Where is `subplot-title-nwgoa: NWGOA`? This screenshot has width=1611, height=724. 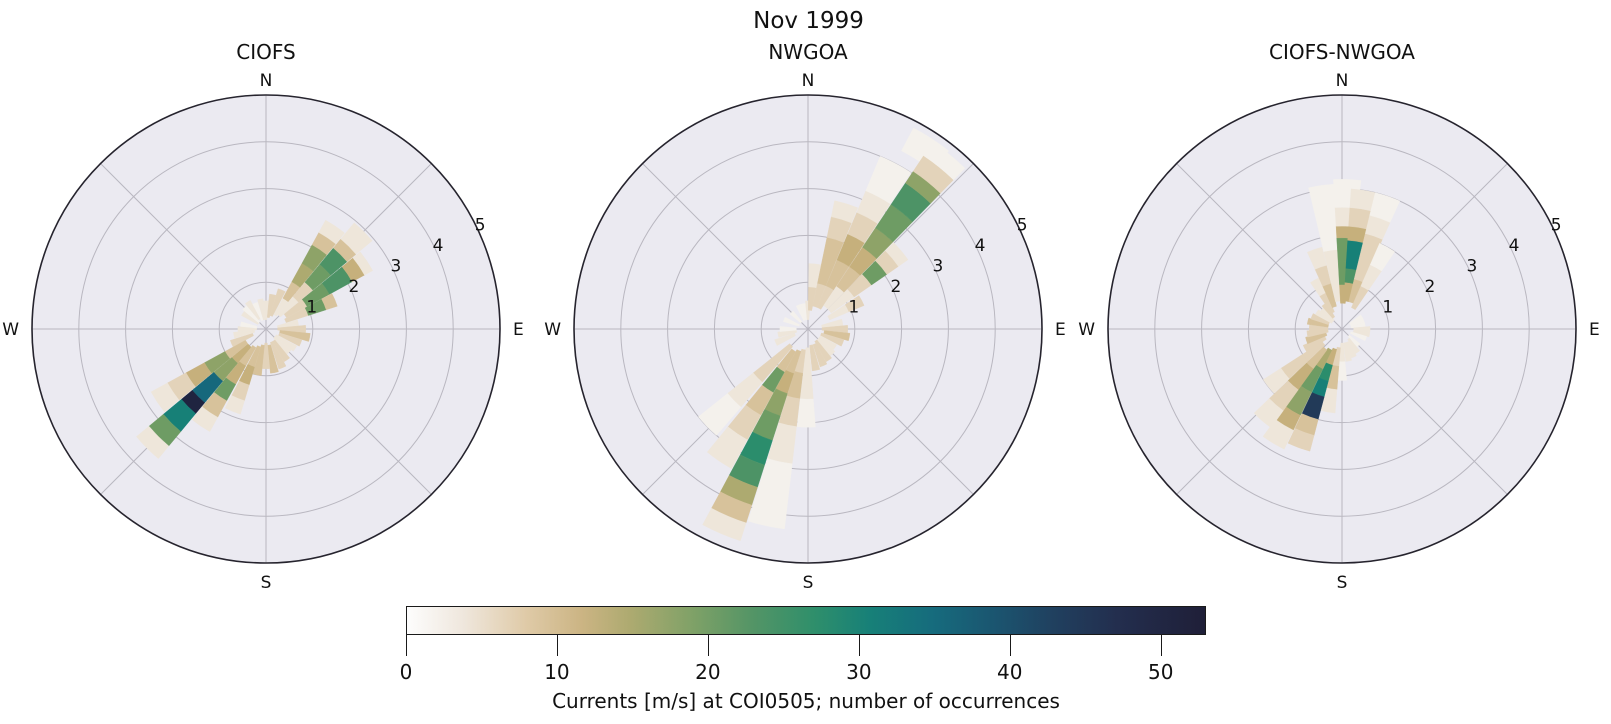
subplot-title-nwgoa: NWGOA is located at coordinates (808, 52).